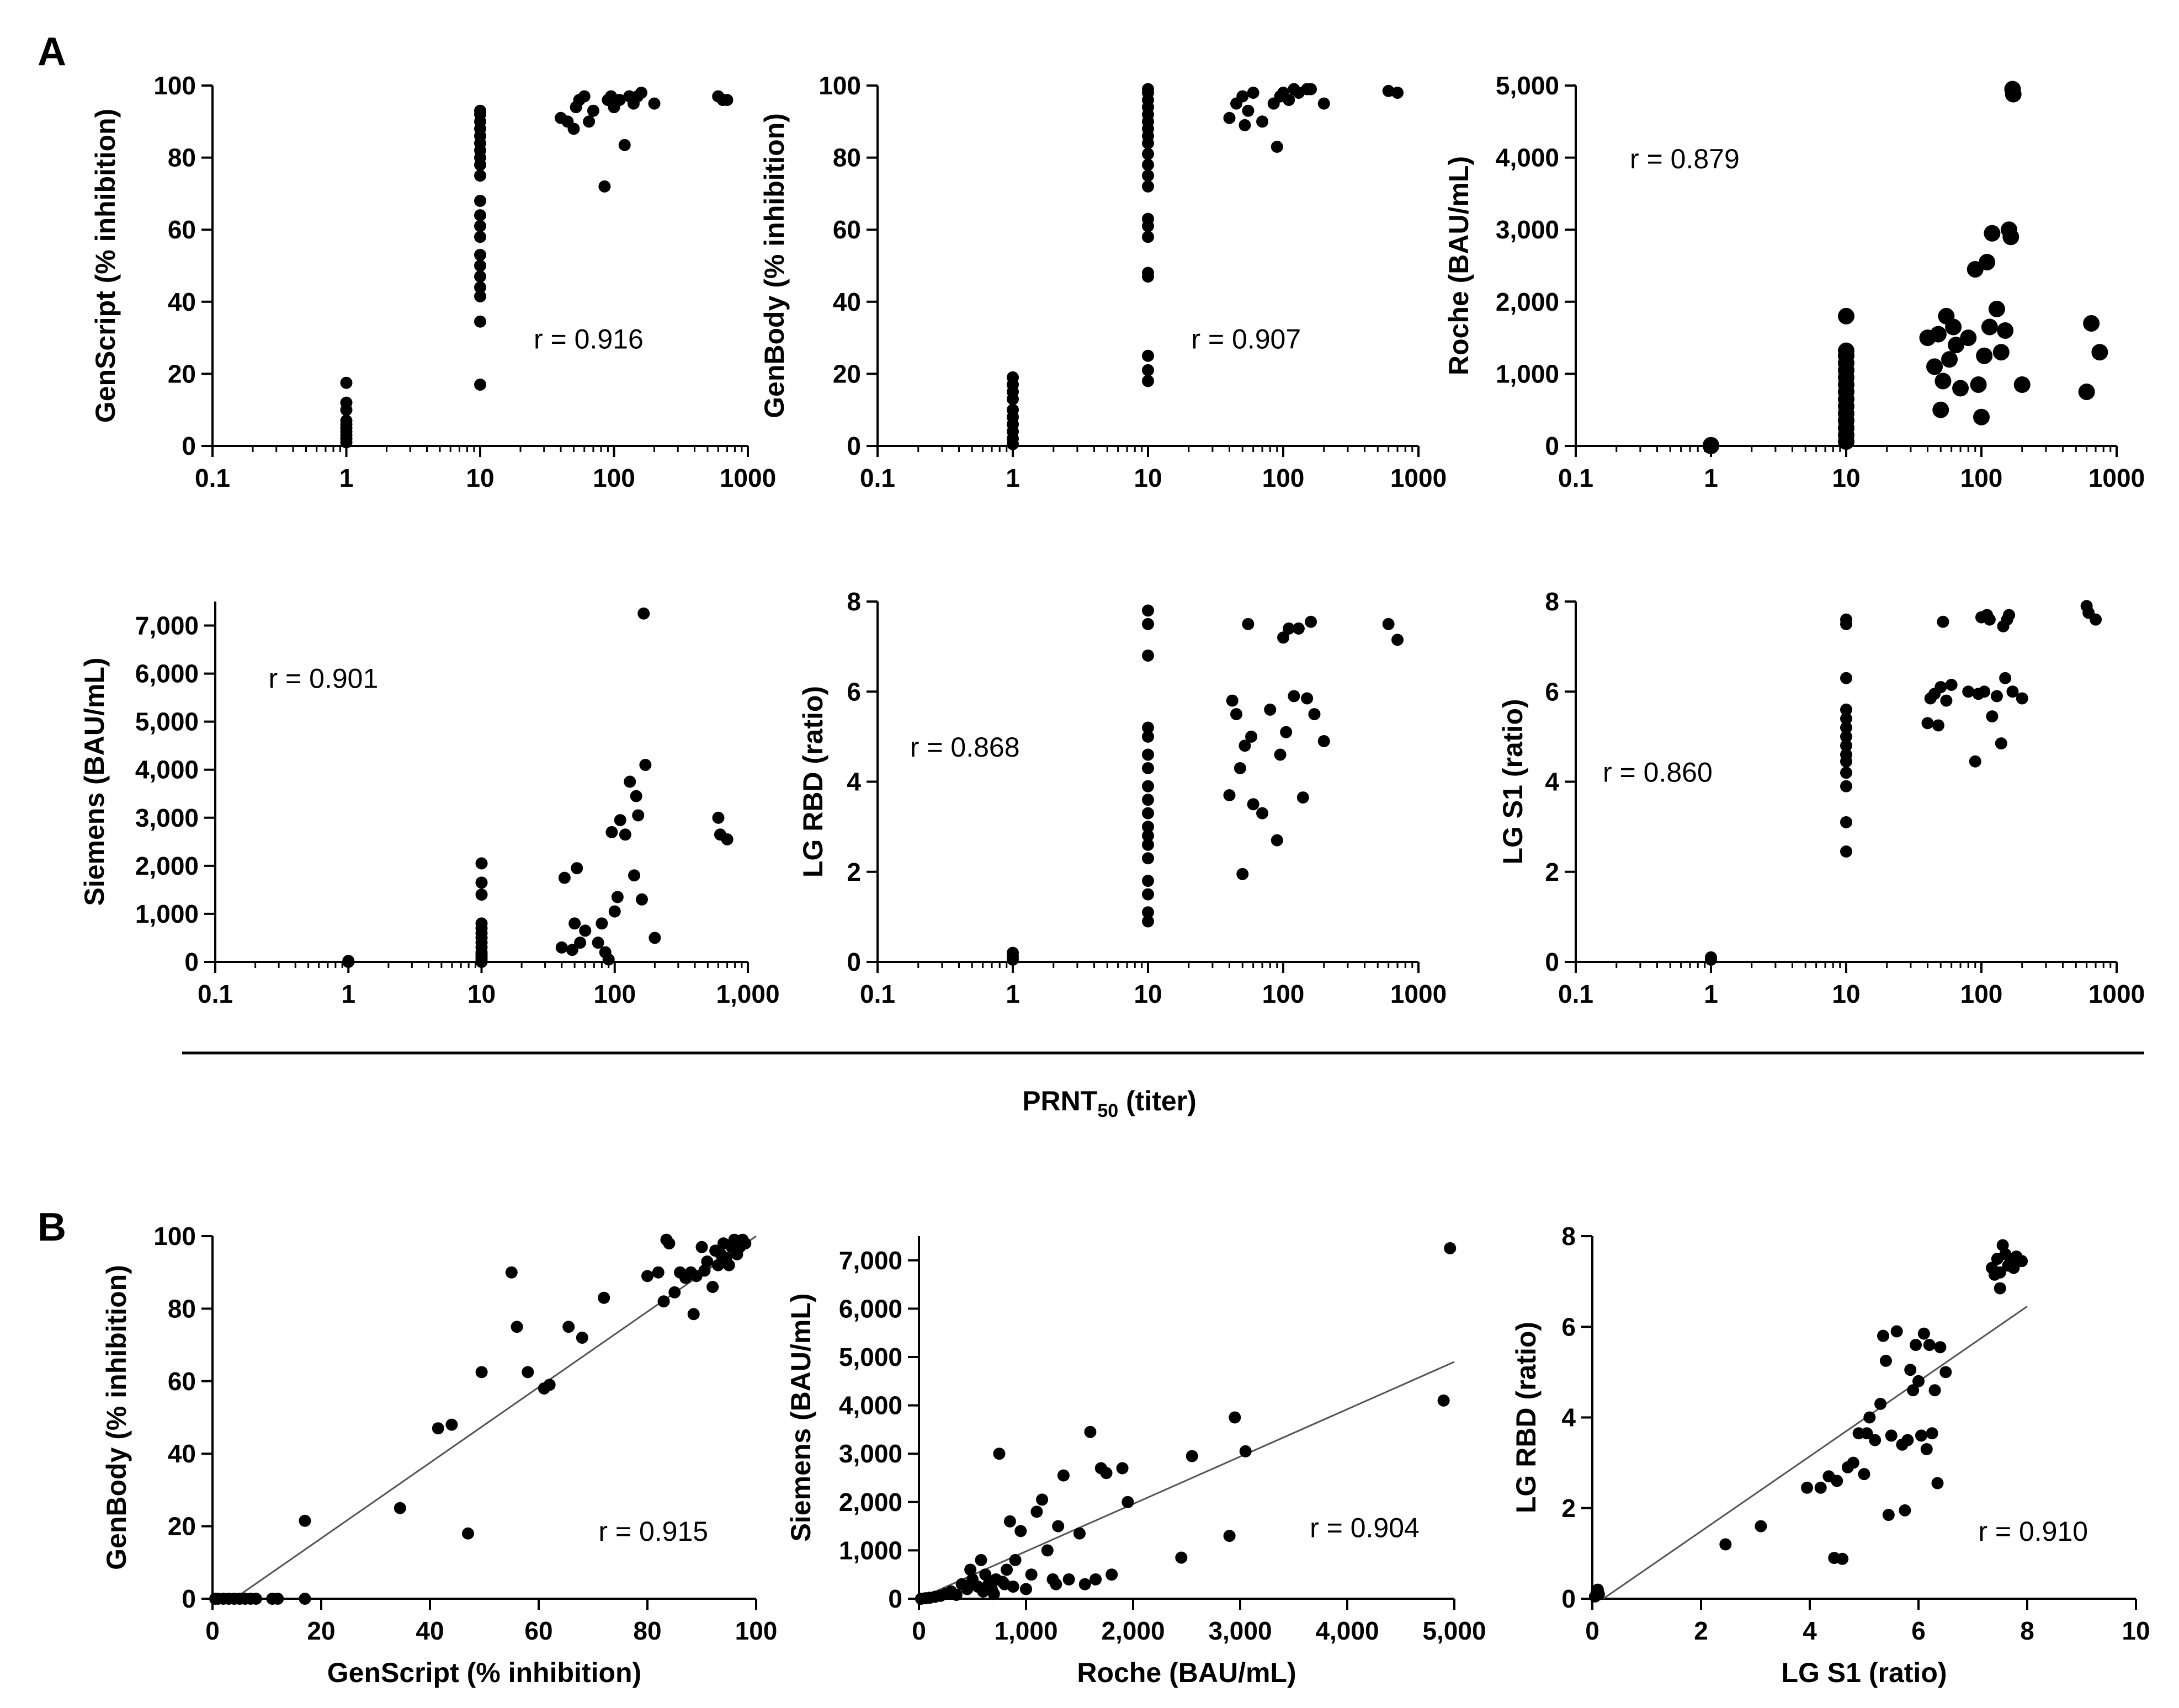  I want to click on b3-regression-line, so click(1815, 1453).